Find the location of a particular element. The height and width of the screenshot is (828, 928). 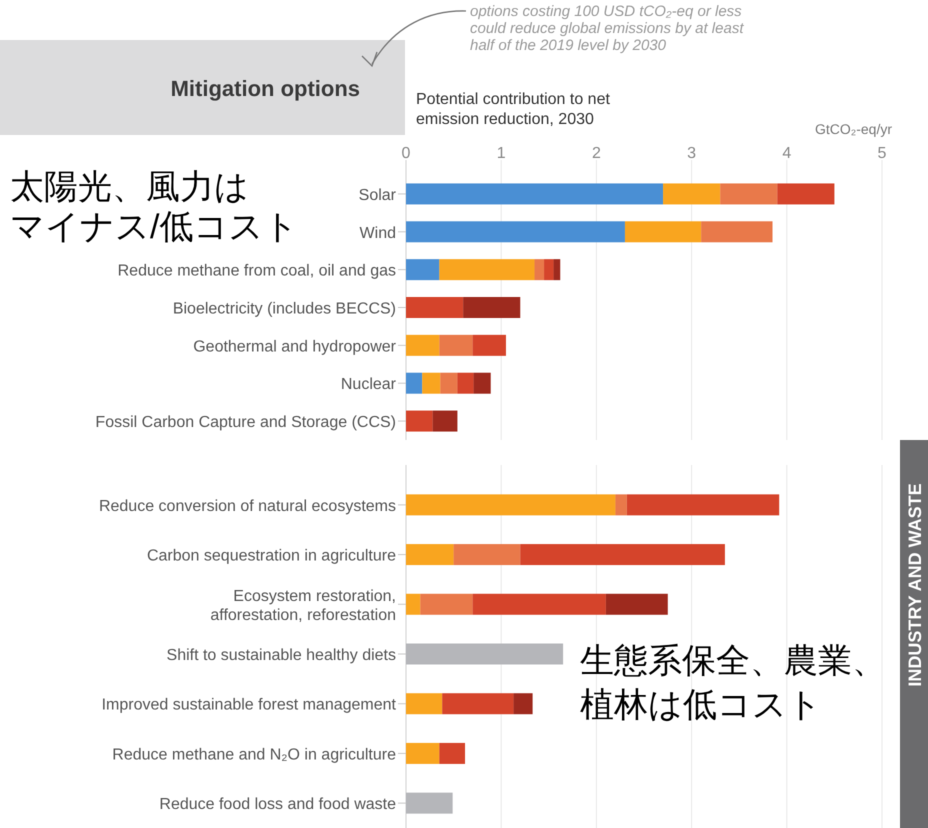

category-label: Carbon sequestration in agriculture is located at coordinates (271, 556).